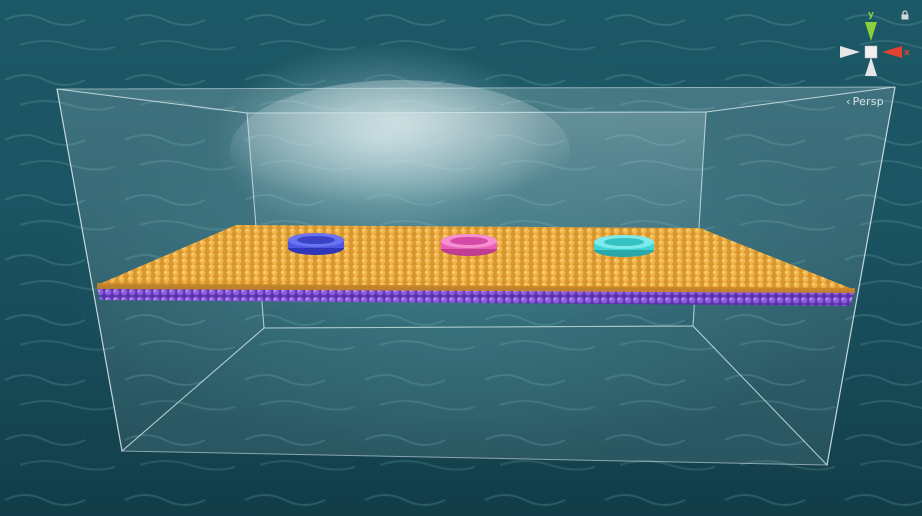 The width and height of the screenshot is (922, 516). I want to click on box-edge-front-left, so click(89, 270).